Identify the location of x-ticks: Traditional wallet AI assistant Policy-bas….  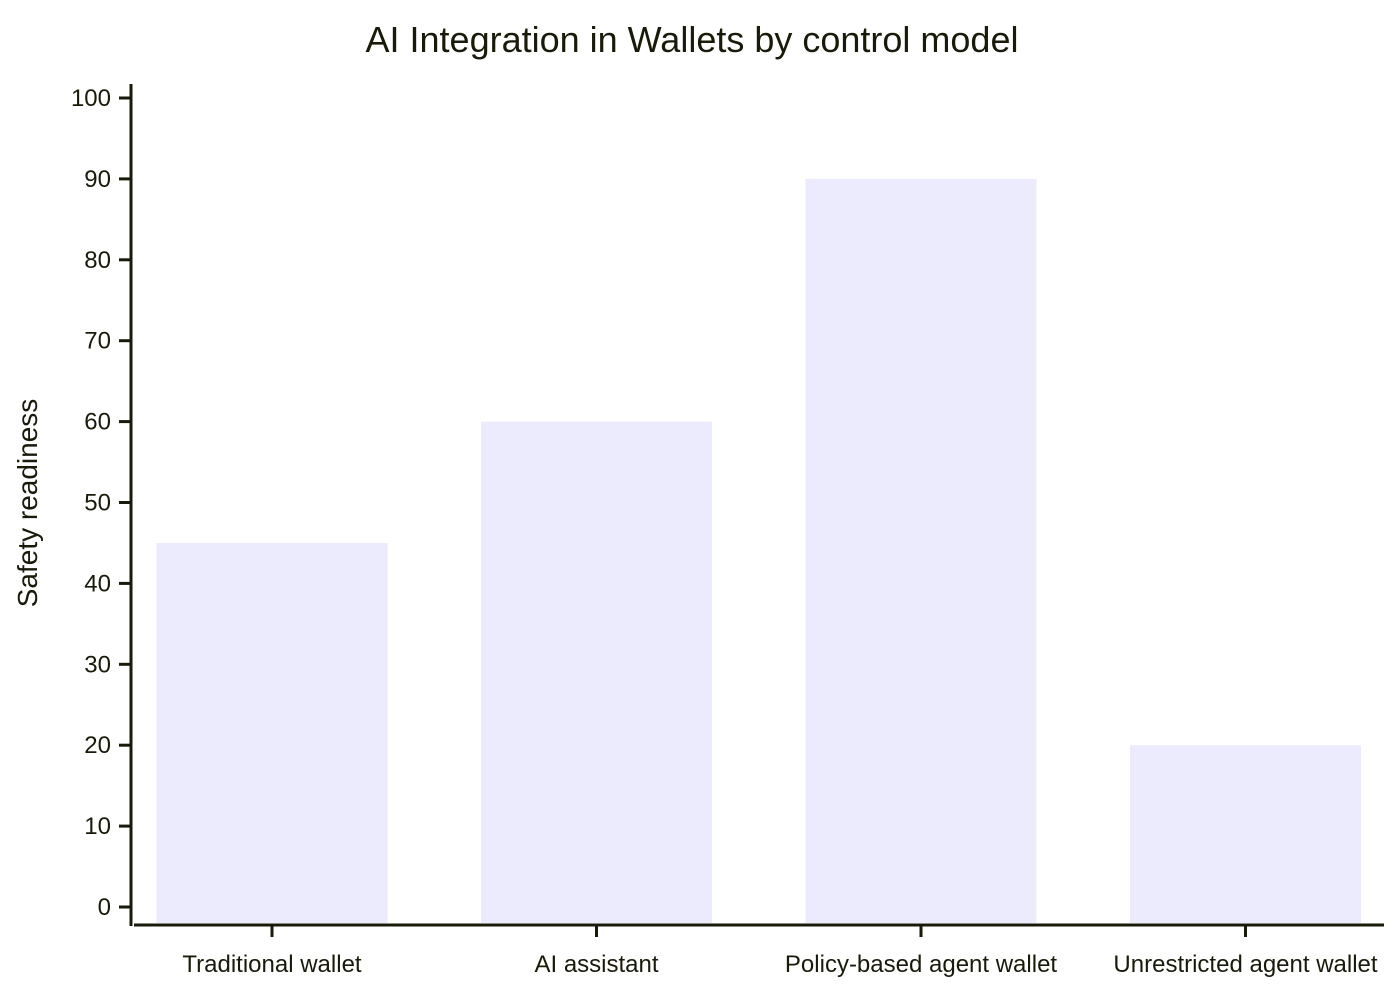
(780, 952).